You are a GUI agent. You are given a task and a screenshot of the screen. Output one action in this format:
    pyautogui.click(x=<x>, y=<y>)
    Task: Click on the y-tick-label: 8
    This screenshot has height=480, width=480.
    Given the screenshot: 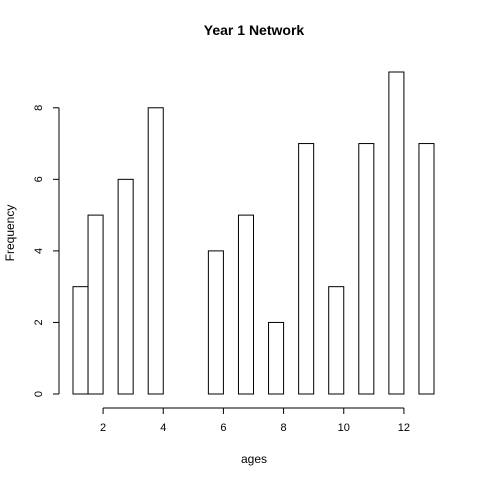 What is the action you would take?
    pyautogui.click(x=39, y=108)
    